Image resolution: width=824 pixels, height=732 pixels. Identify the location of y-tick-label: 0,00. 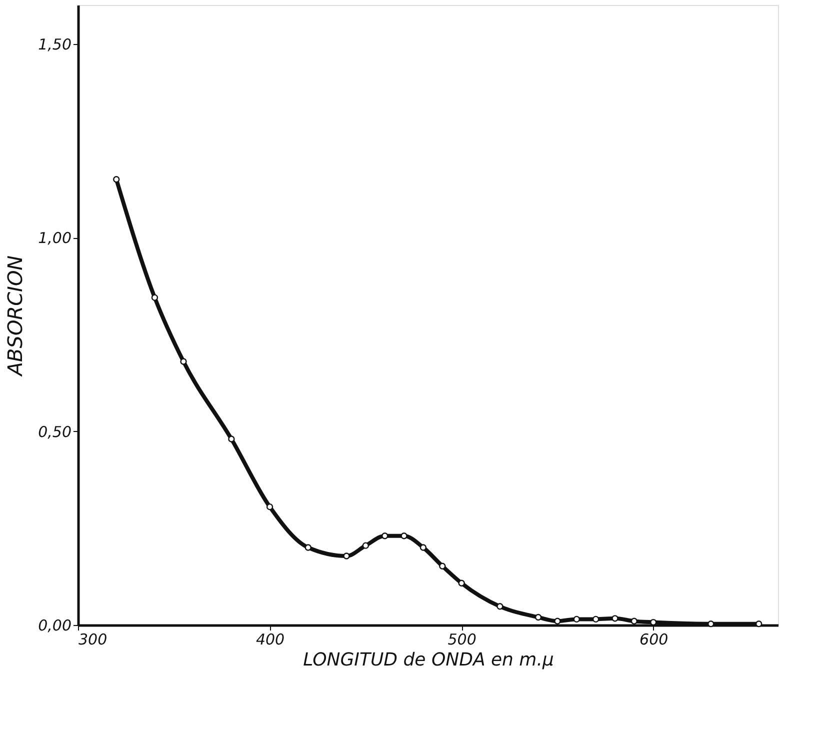
(55, 625).